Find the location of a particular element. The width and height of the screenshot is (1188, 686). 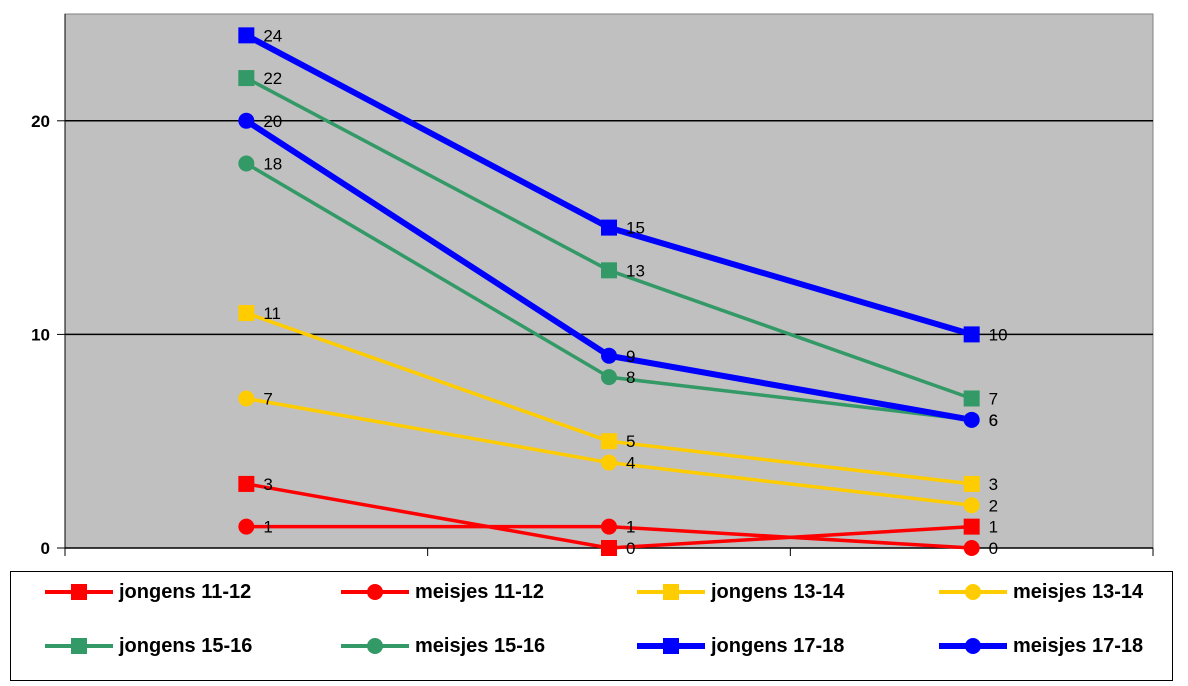

legend-label: meisjes 11-12 is located at coordinates (479, 591).